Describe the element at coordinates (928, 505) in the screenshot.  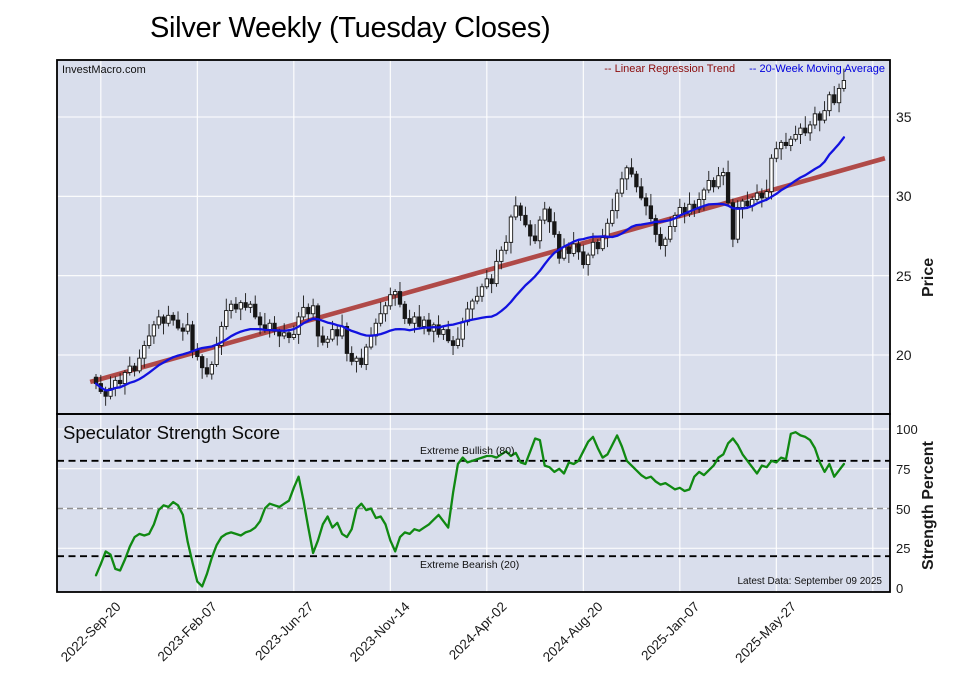
I see `strength-axis-title: Strength Percent` at that location.